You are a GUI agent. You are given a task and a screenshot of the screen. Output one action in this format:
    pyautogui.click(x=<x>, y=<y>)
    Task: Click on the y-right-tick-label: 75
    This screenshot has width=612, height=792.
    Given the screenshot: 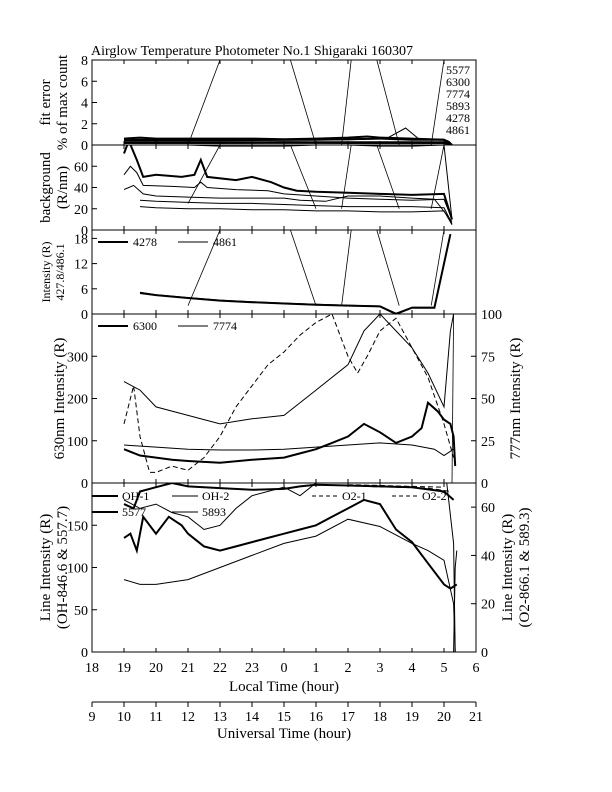 What is the action you would take?
    pyautogui.click(x=488, y=357)
    